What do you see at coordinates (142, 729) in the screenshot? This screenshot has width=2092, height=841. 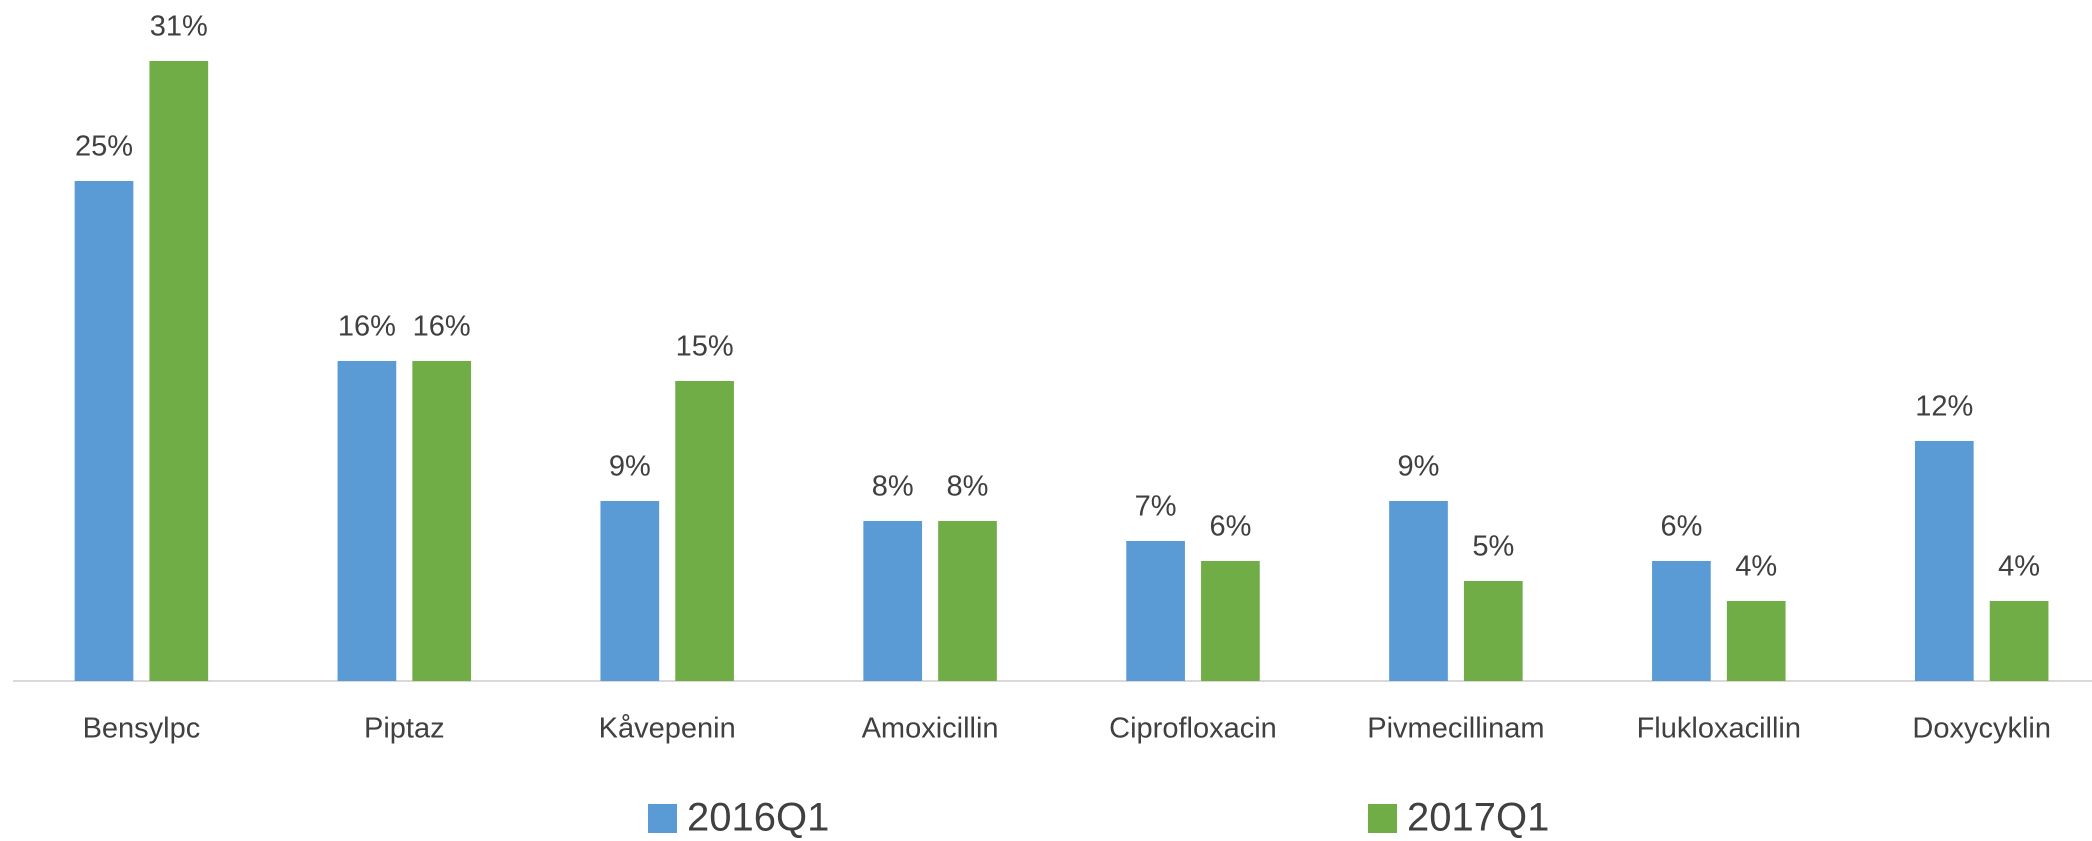 I see `x-tick-label: Bensylpc` at bounding box center [142, 729].